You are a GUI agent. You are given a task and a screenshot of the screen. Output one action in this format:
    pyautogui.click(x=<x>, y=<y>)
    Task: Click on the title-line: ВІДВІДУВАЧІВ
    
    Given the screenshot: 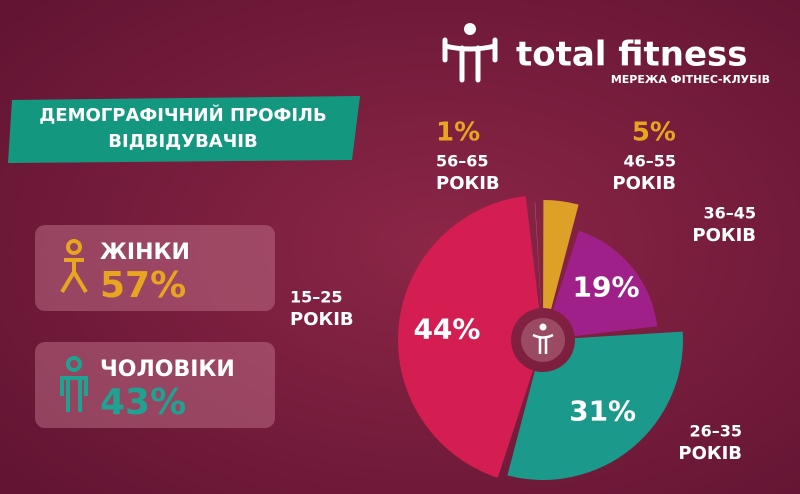 What is the action you would take?
    pyautogui.click(x=182, y=141)
    